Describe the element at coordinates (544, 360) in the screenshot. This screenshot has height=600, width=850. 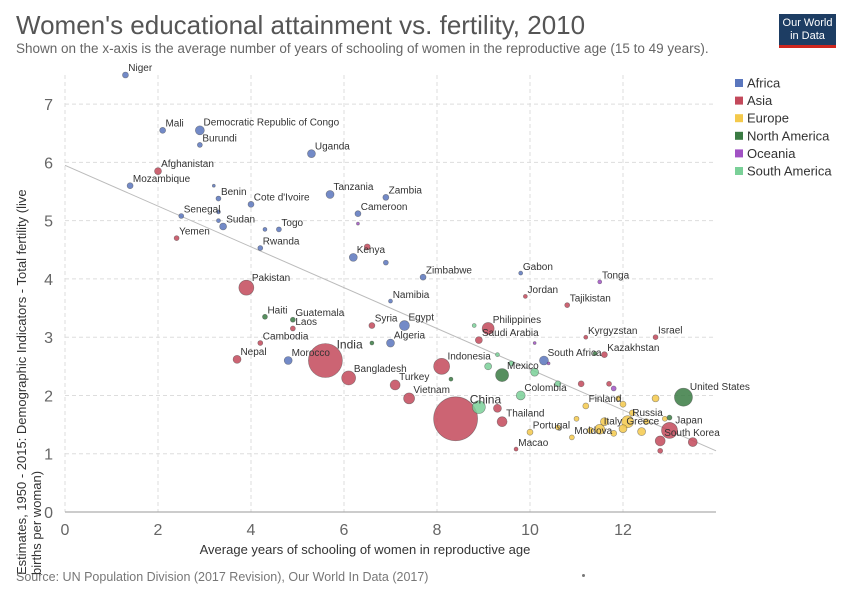
I see `point-south-africa` at that location.